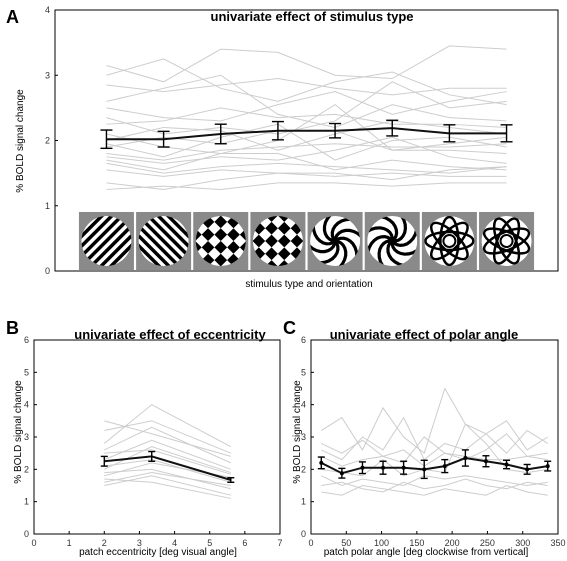 The height and width of the screenshot is (561, 567). What do you see at coordinates (346, 543) in the screenshot?
I see `x-tick-label: 50` at bounding box center [346, 543].